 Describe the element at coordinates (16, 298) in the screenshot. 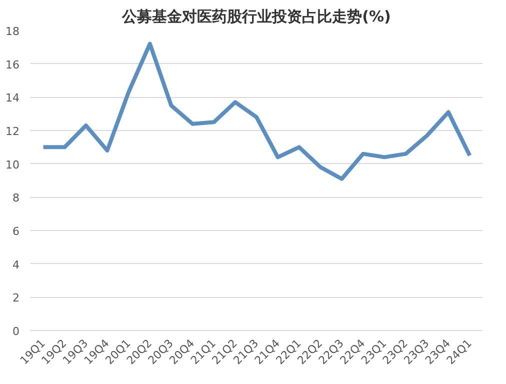

I see `y-tick-label: 2` at that location.